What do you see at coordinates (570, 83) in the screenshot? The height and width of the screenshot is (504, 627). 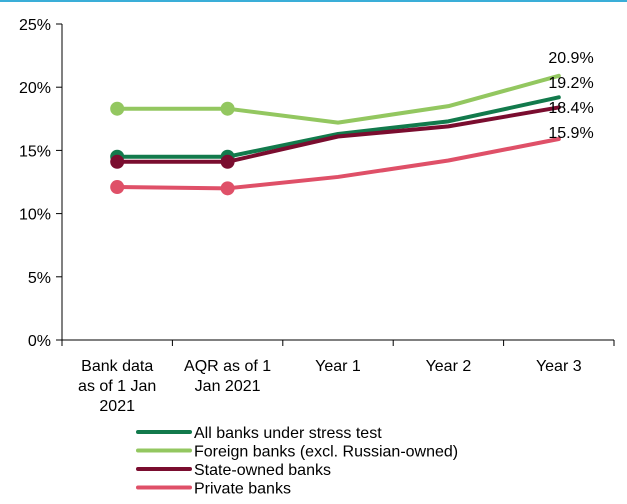 I see `end-value-label: 19.2%` at bounding box center [570, 83].